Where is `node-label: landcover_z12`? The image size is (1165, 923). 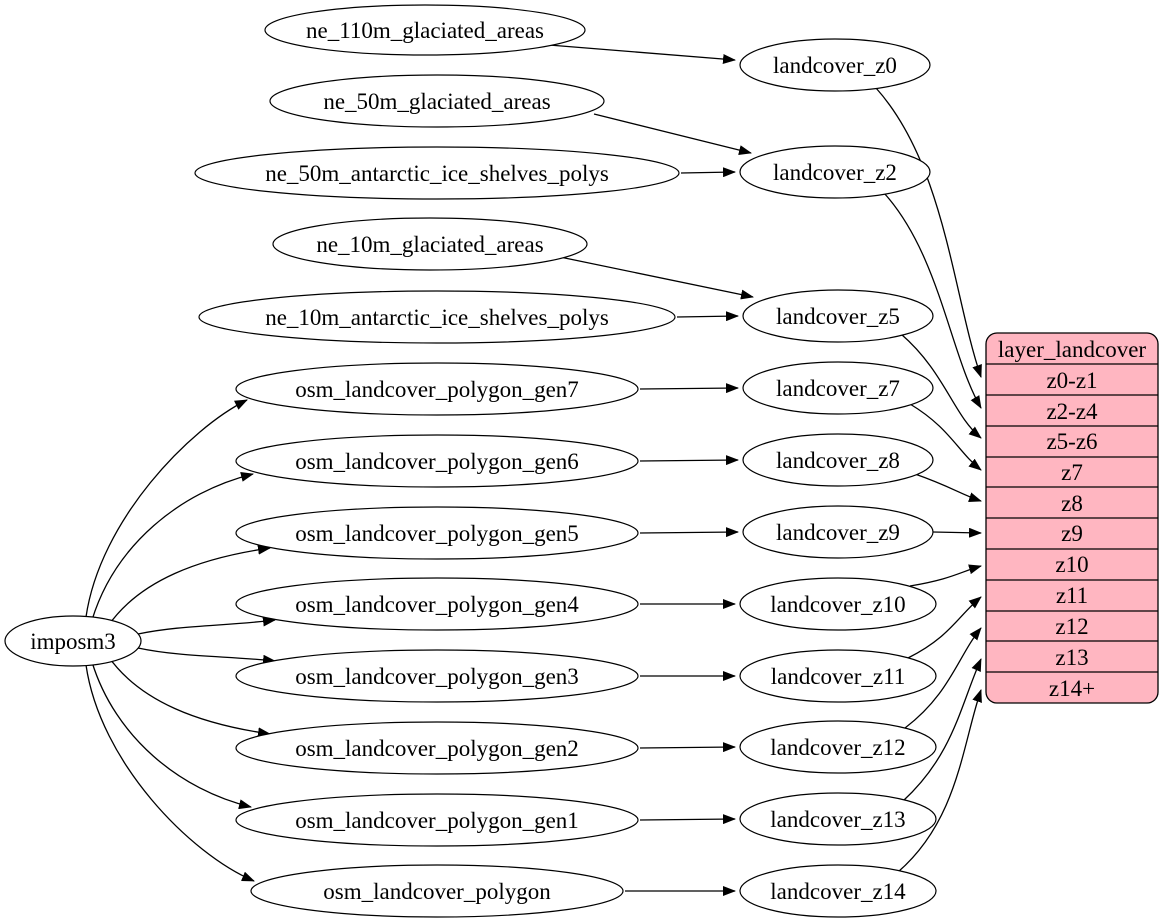
node-label: landcover_z12 is located at coordinates (837, 747).